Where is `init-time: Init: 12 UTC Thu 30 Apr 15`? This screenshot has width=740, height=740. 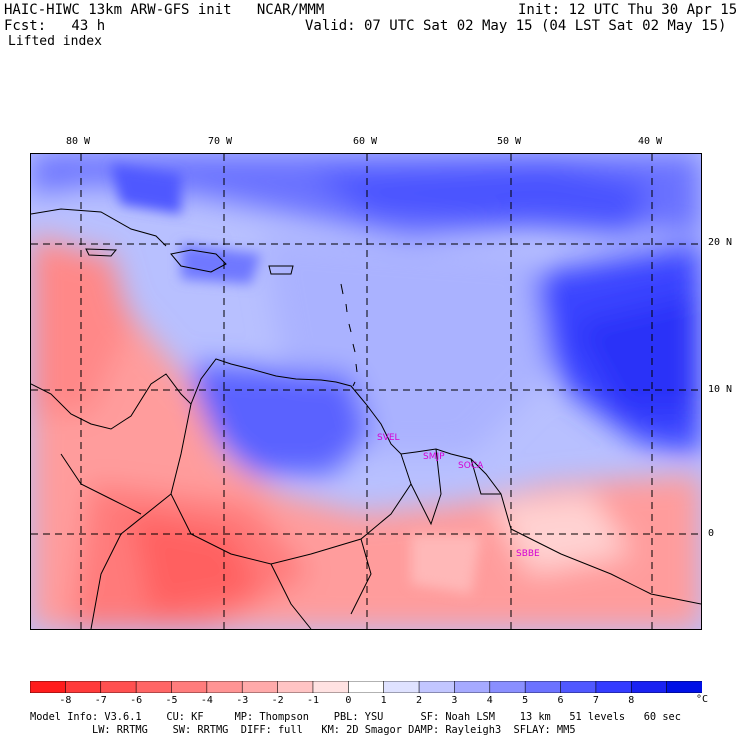
init-time: Init: 12 UTC Thu 30 Apr 15 is located at coordinates (628, 10).